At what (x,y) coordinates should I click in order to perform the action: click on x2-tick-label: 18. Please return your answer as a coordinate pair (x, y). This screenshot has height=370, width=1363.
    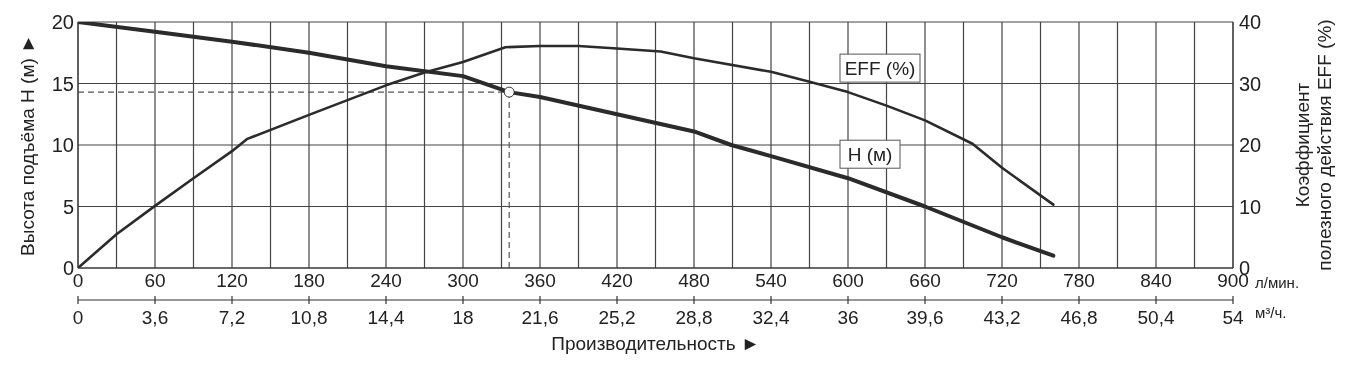
    Looking at the image, I should click on (463, 317).